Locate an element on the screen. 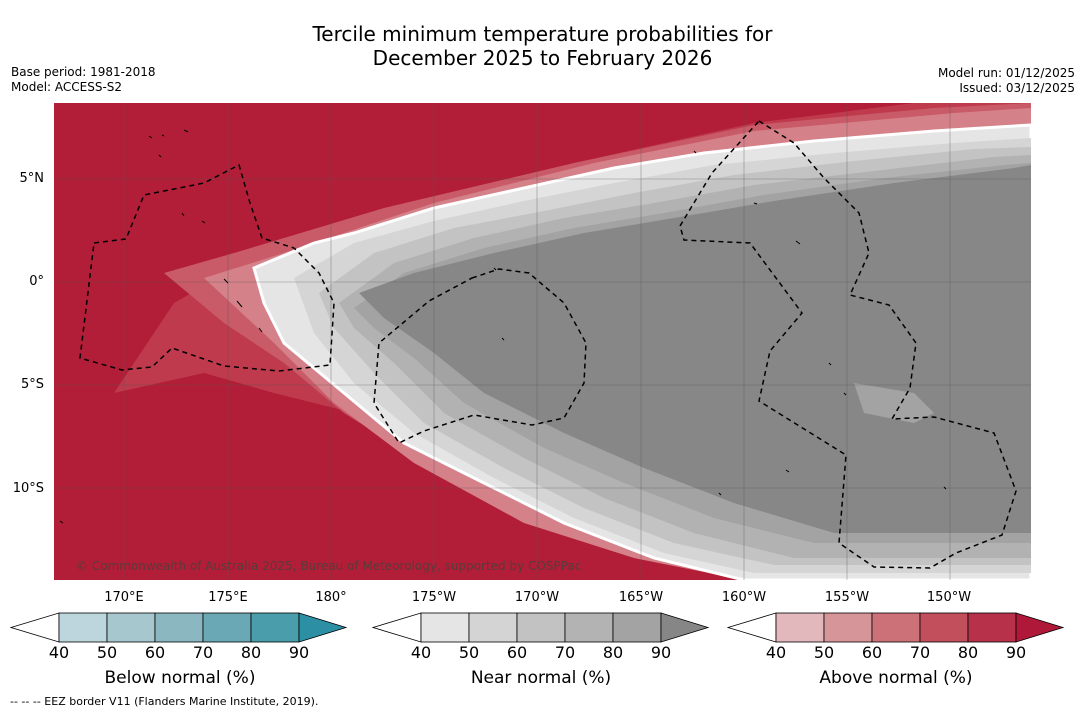  lon-label-170e: 170°E is located at coordinates (124, 597).